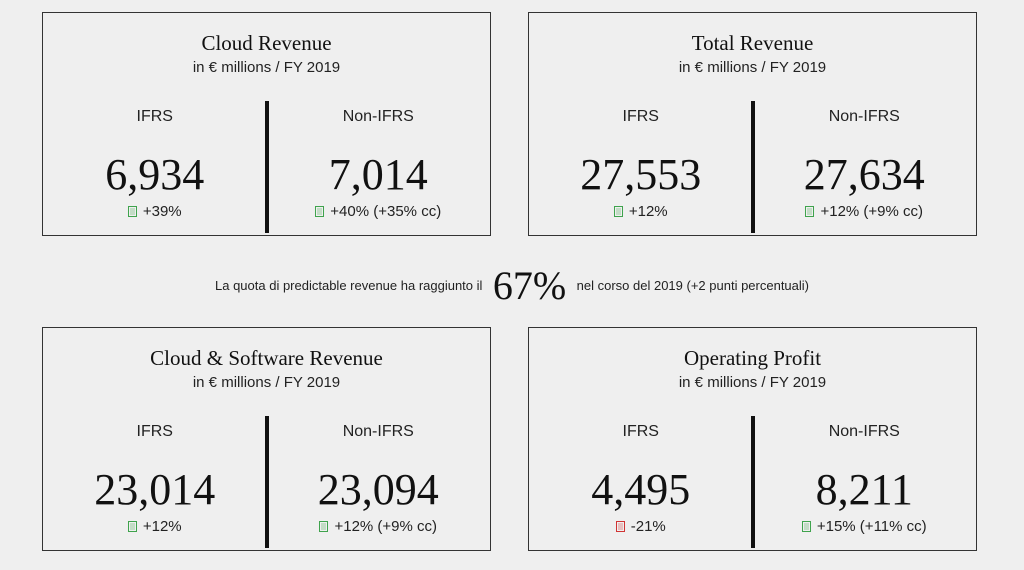 The width and height of the screenshot is (1024, 570). What do you see at coordinates (155, 174) in the screenshot?
I see `metric-value: 6,934` at bounding box center [155, 174].